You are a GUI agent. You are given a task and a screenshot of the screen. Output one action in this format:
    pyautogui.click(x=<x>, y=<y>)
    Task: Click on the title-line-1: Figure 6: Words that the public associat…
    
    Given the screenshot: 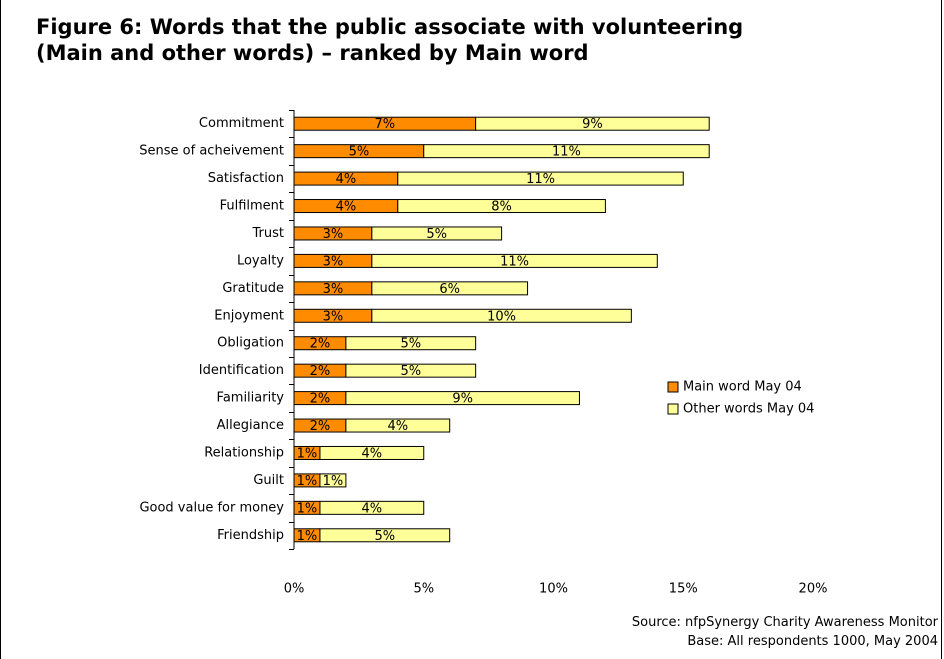 What is the action you would take?
    pyautogui.click(x=390, y=27)
    